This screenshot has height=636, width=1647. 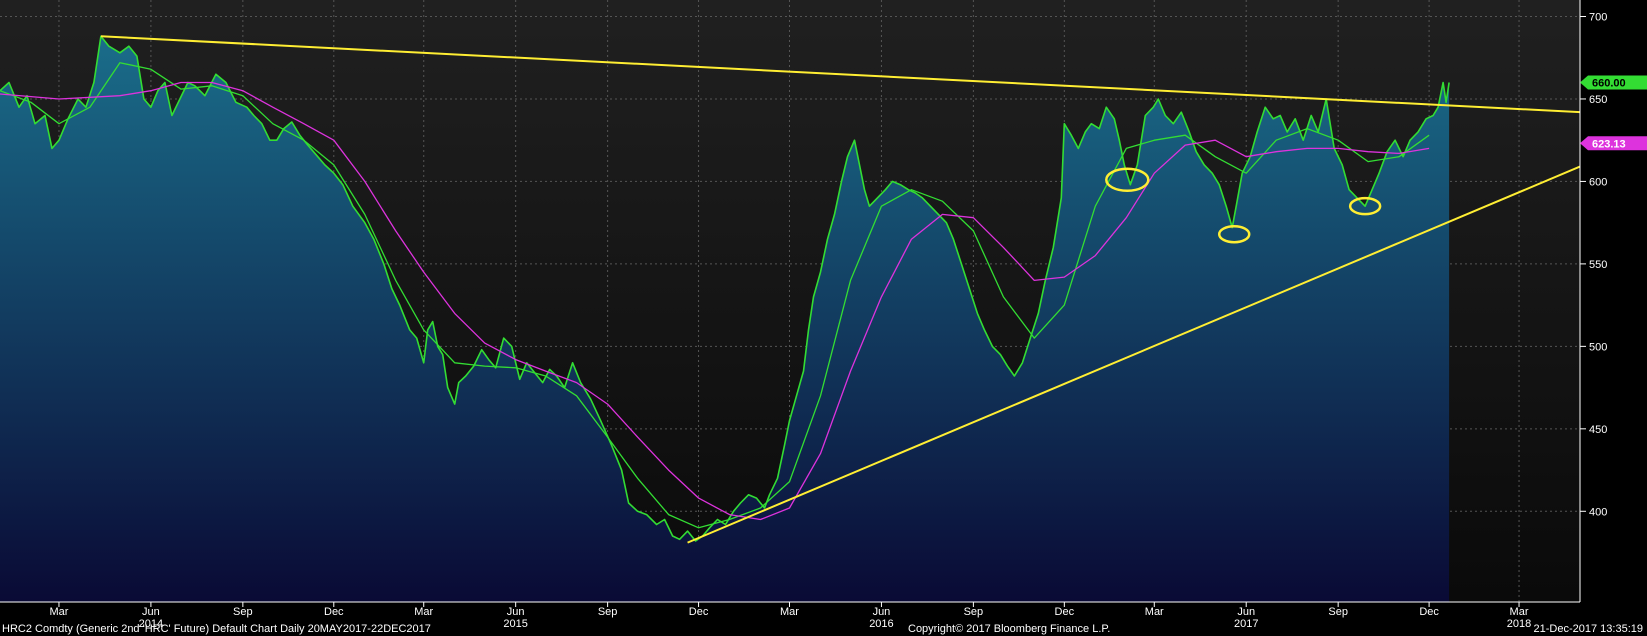 I want to click on value-tag-label: 623.13, so click(x=1609, y=144).